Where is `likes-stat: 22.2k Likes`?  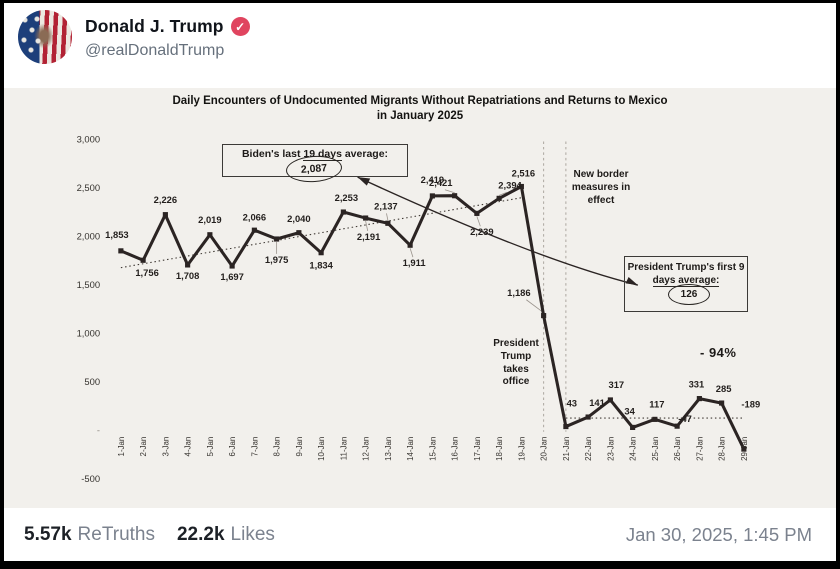 likes-stat: 22.2k Likes is located at coordinates (226, 535).